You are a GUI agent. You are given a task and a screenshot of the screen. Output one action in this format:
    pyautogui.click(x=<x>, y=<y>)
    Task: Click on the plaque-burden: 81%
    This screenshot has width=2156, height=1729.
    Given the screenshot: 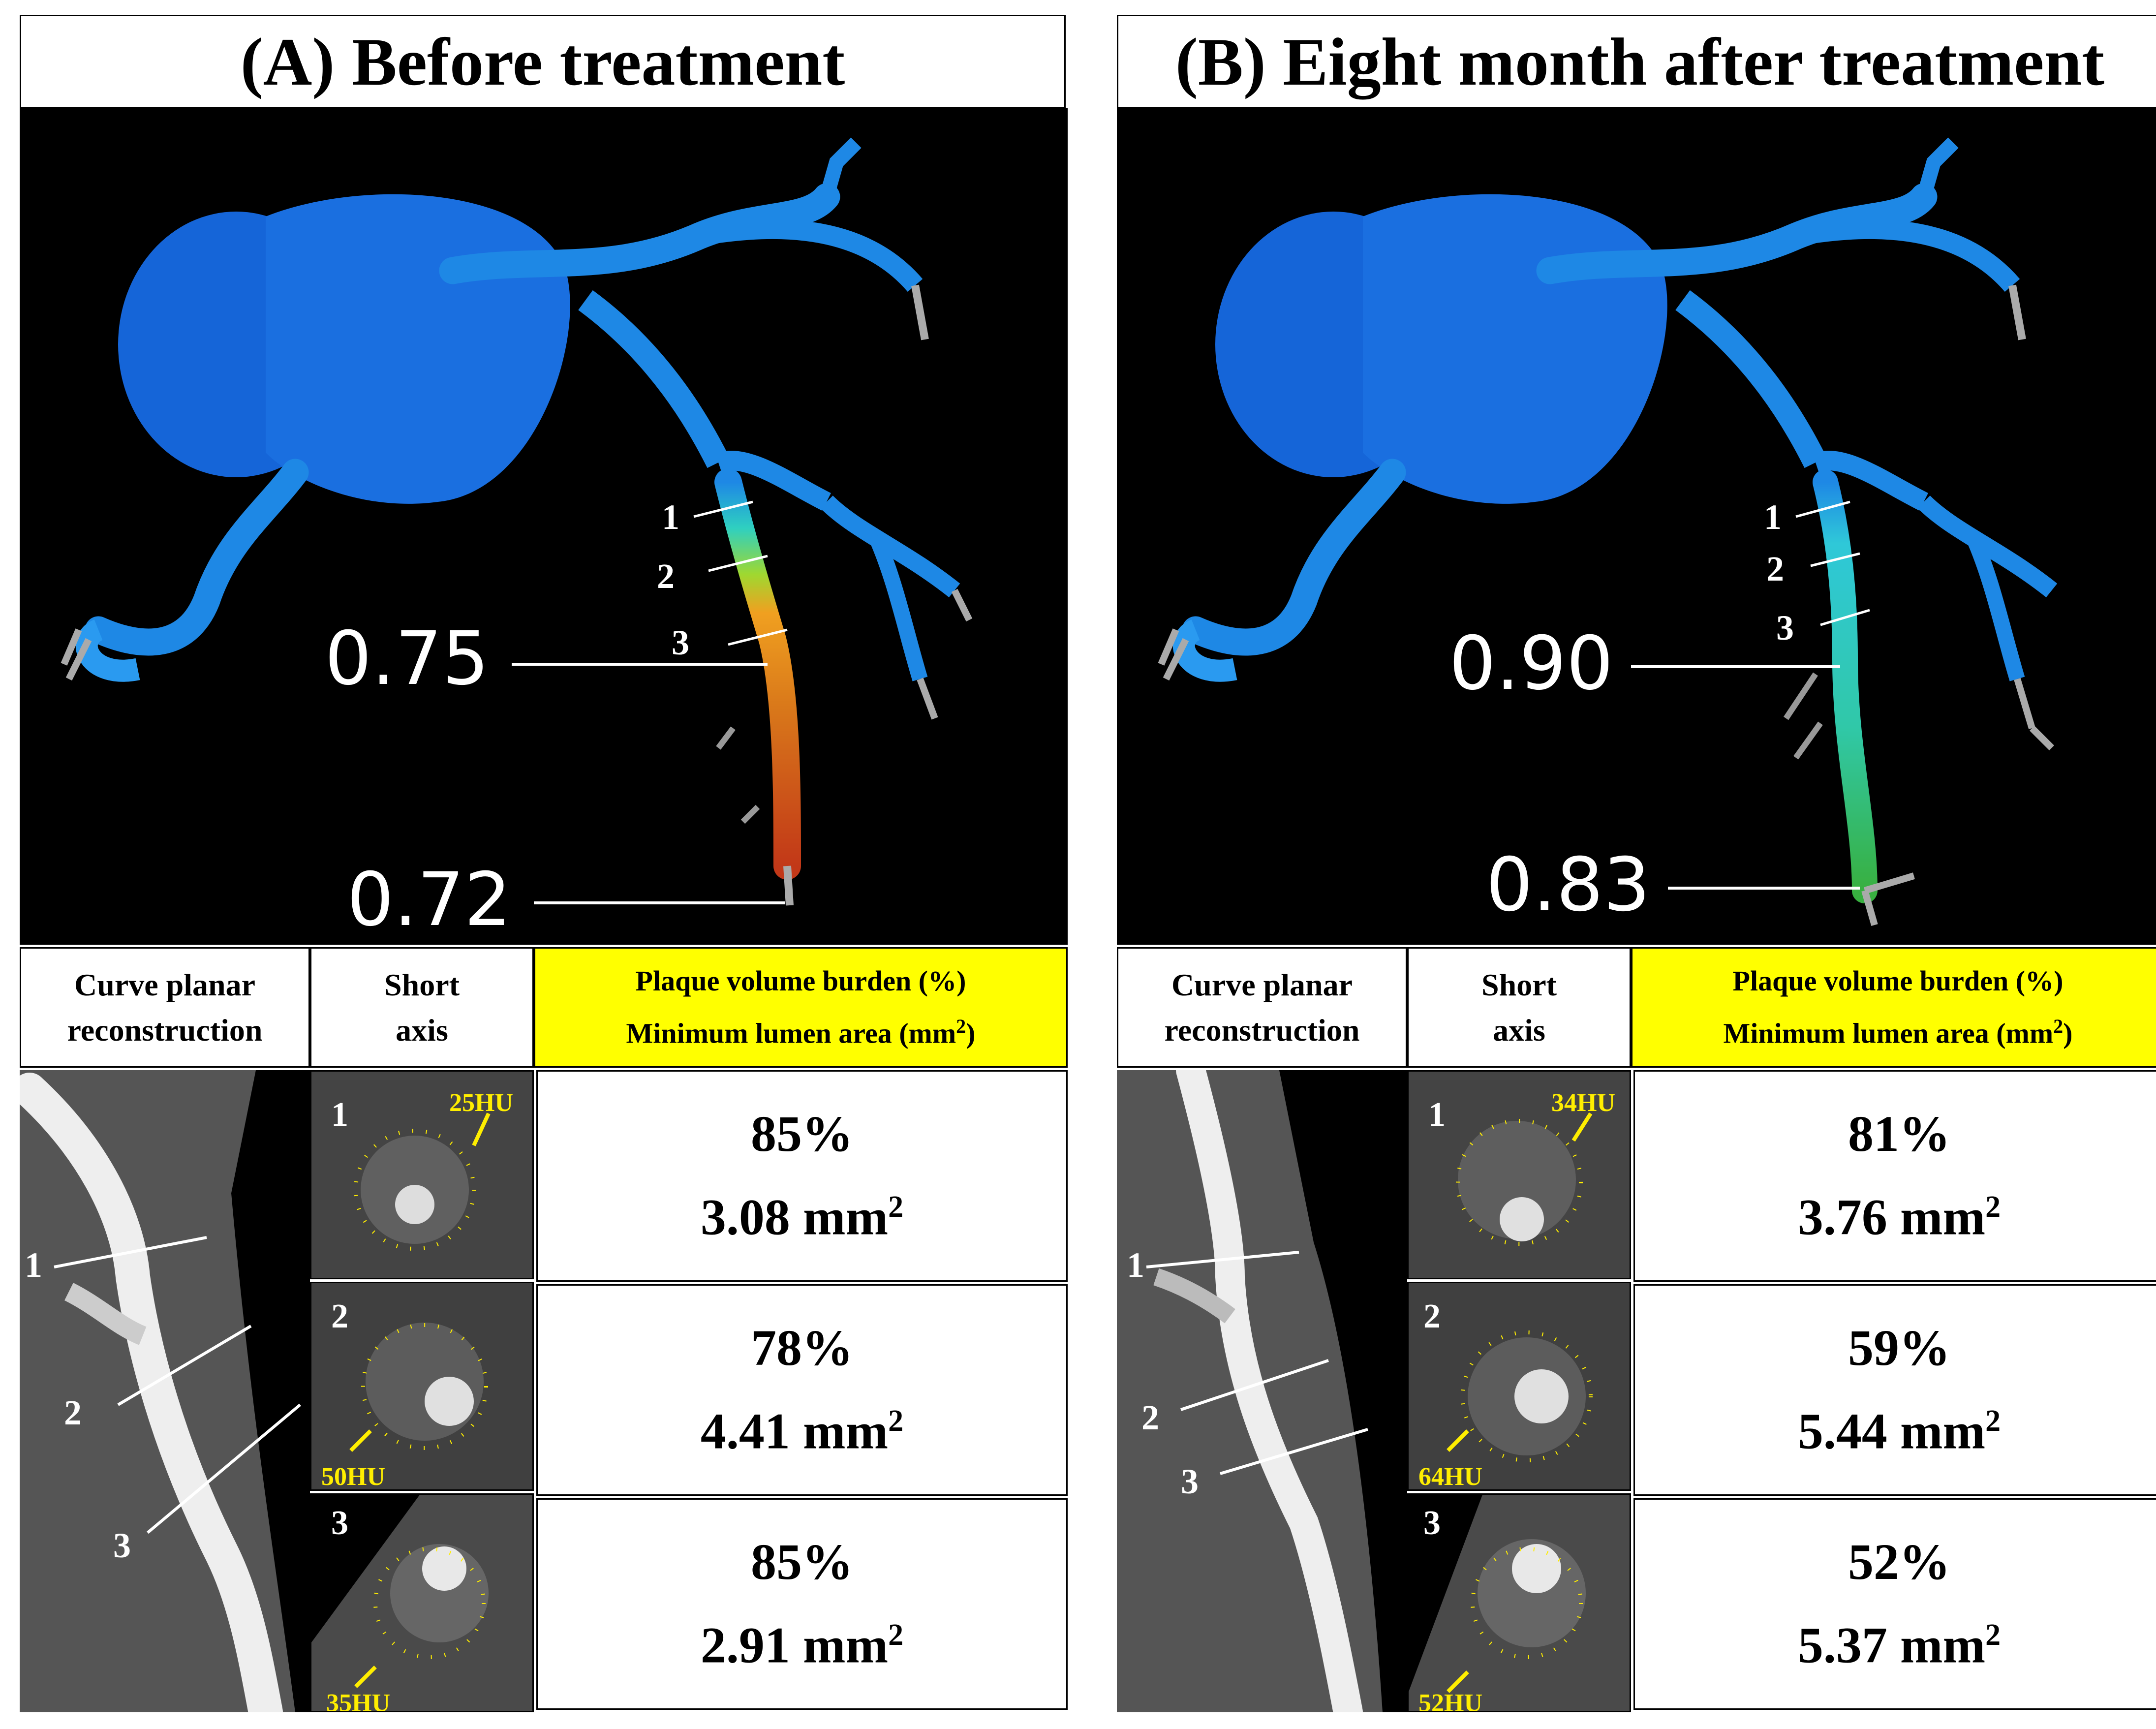 What is the action you would take?
    pyautogui.click(x=1899, y=1134)
    